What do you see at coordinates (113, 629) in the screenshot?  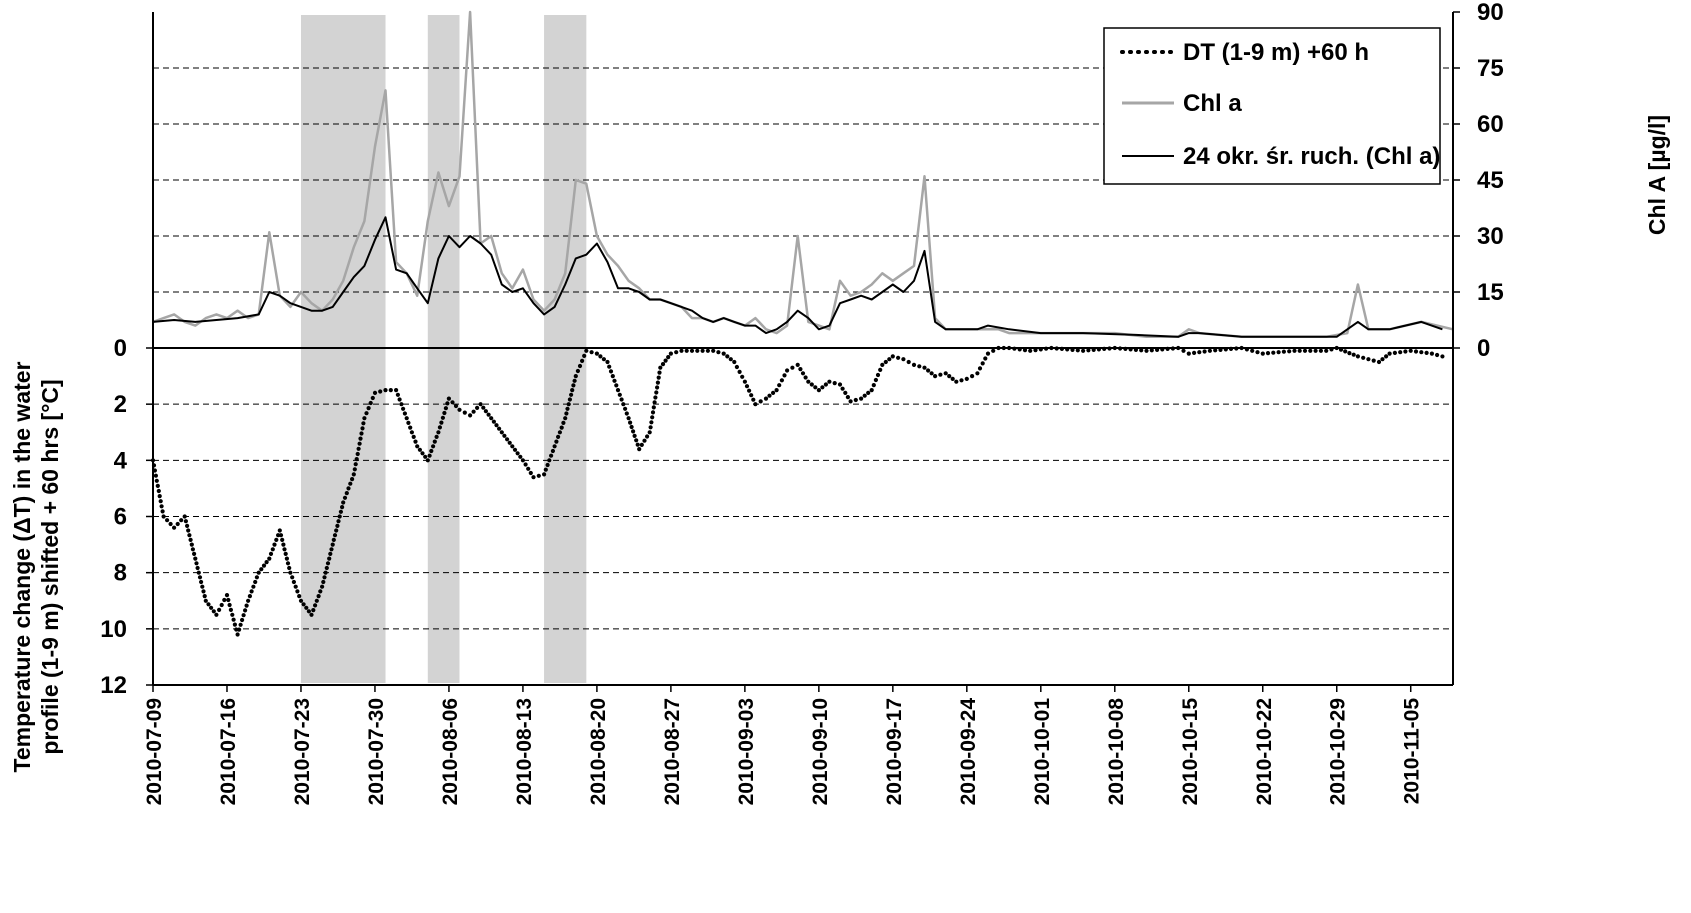 I see `y-left-tick-label: 10` at bounding box center [113, 629].